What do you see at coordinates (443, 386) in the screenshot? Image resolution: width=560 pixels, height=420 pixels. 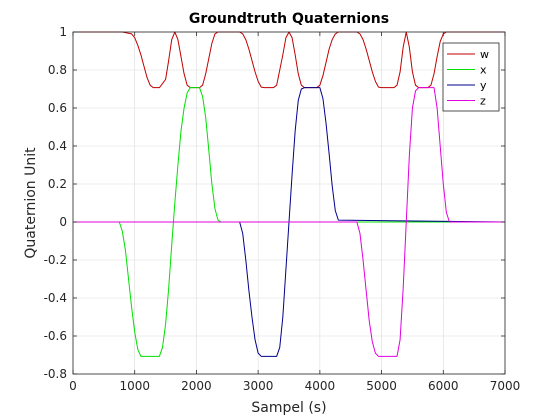 I see `x-tick-label: 6000` at bounding box center [443, 386].